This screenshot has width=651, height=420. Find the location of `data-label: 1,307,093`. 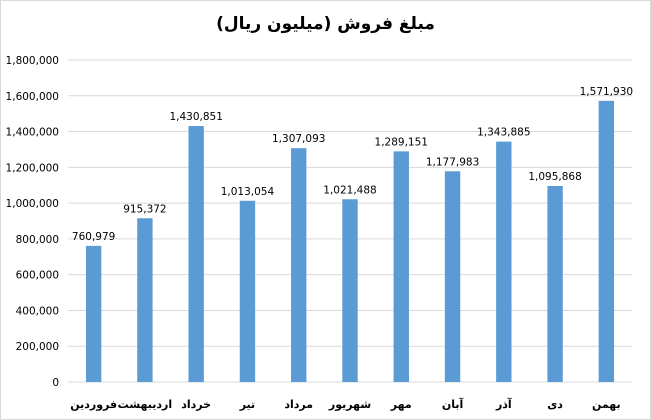

data-label: 1,307,093 is located at coordinates (298, 139).